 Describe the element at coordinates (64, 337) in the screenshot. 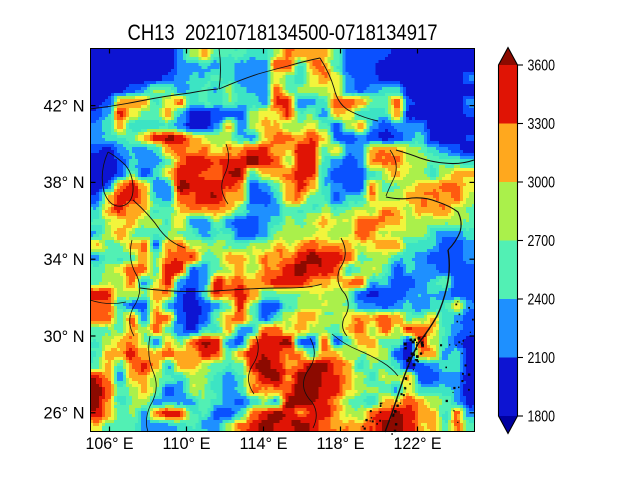

I see `svg-text: 30° N` at that location.